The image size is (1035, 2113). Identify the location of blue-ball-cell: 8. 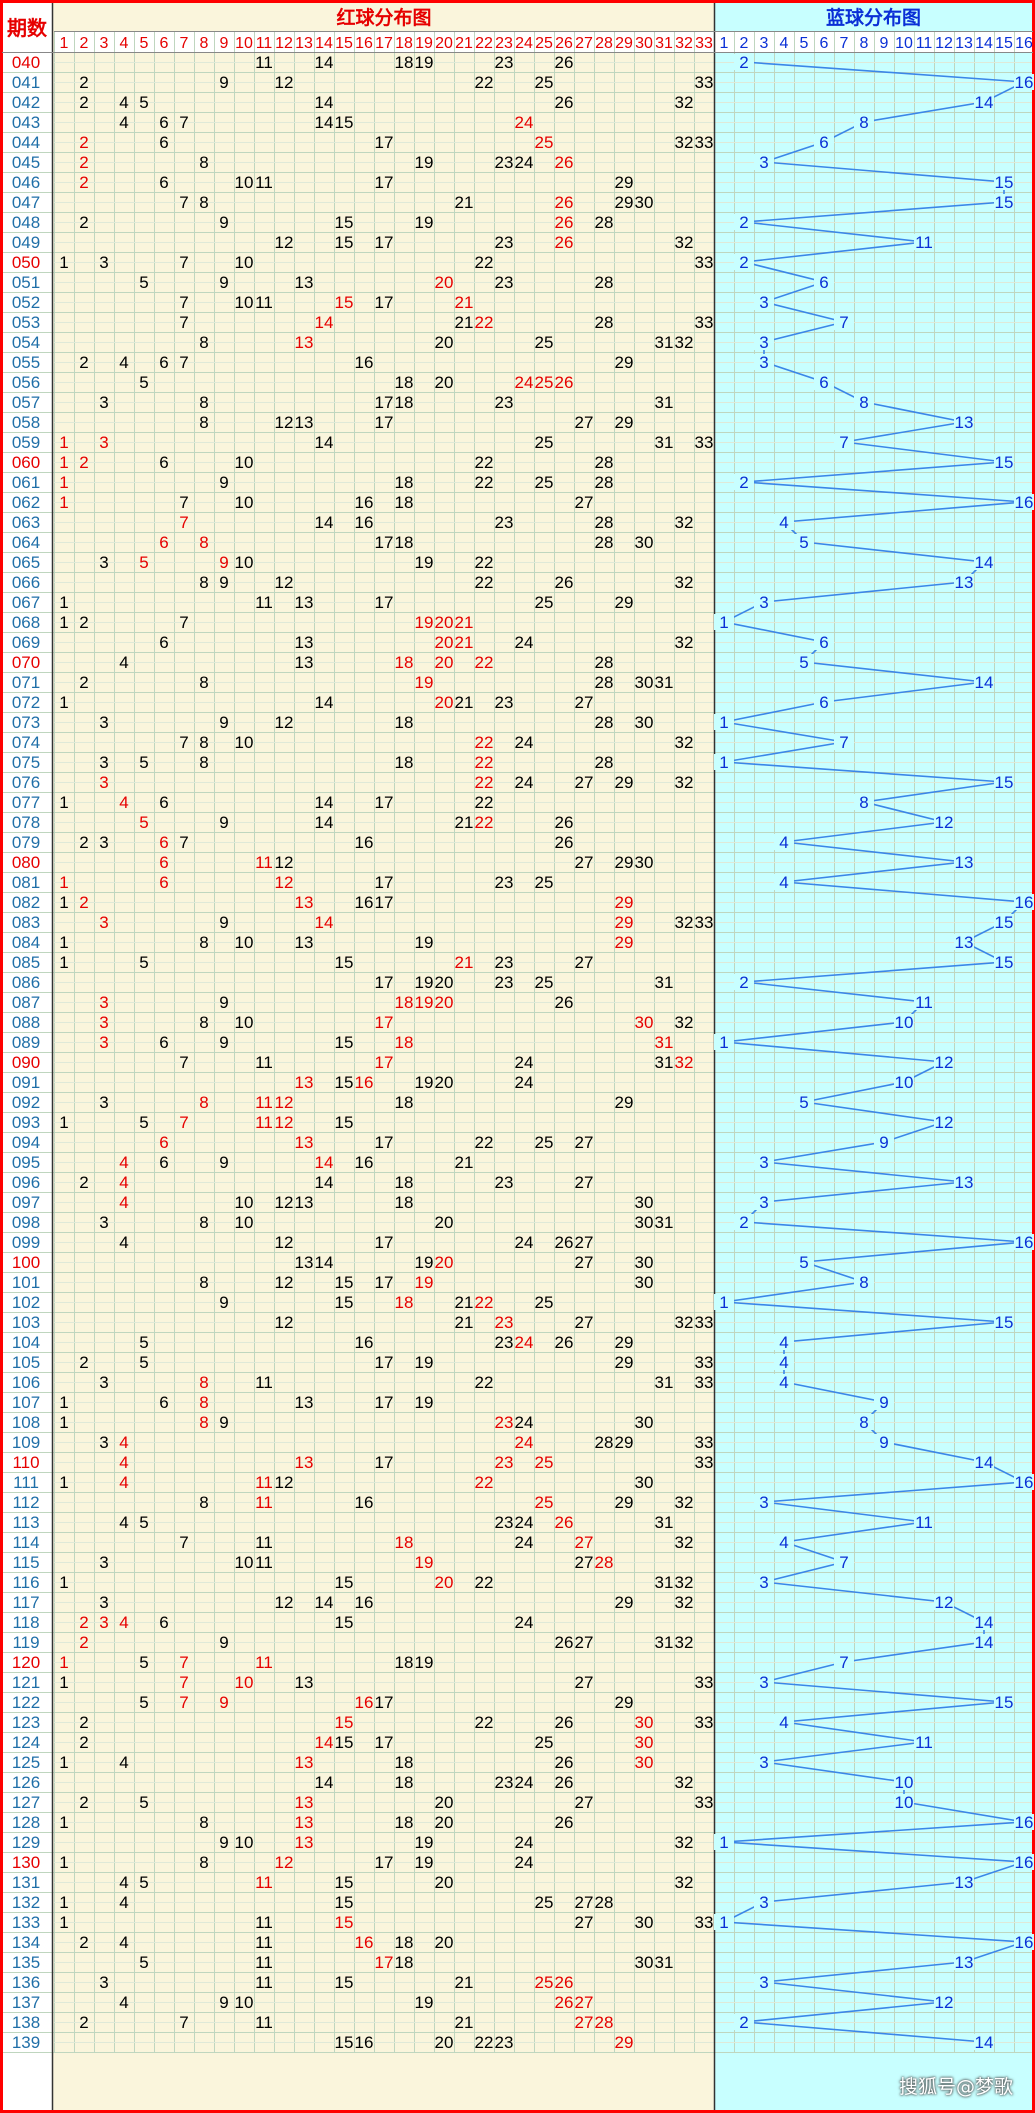
(863, 802).